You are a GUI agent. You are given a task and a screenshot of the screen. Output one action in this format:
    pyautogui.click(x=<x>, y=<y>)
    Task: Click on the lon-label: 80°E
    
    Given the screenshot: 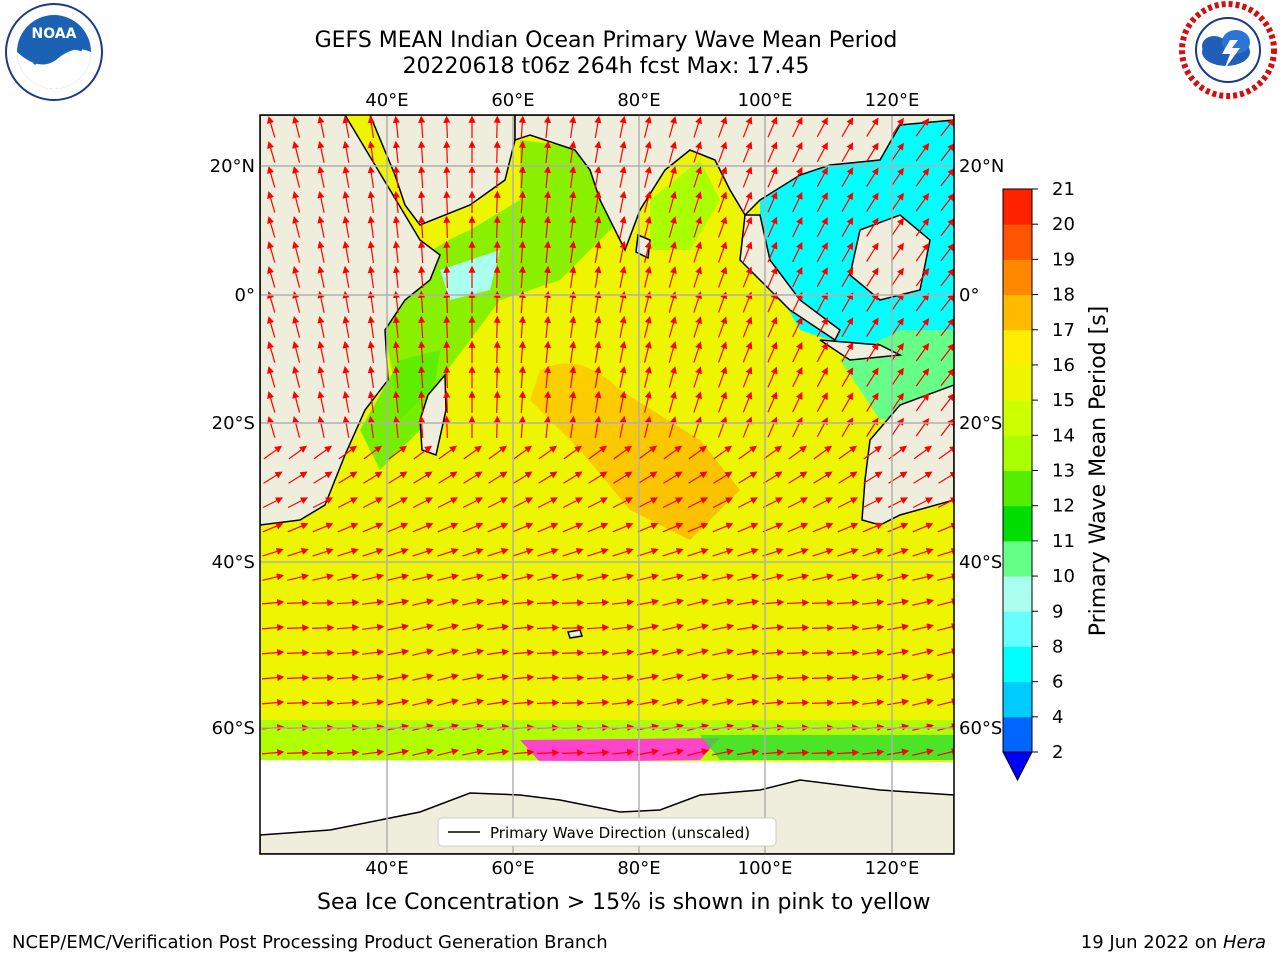 What is the action you would take?
    pyautogui.click(x=638, y=868)
    